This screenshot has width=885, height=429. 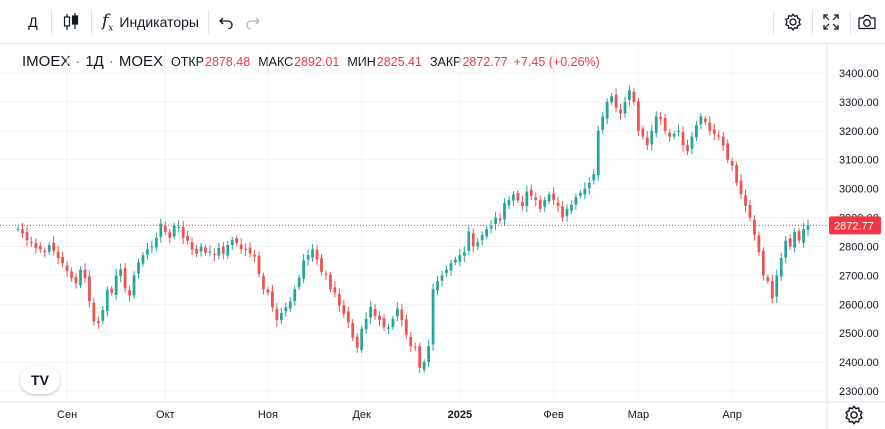 What do you see at coordinates (859, 190) in the screenshot?
I see `y-tick-label: 3000.00` at bounding box center [859, 190].